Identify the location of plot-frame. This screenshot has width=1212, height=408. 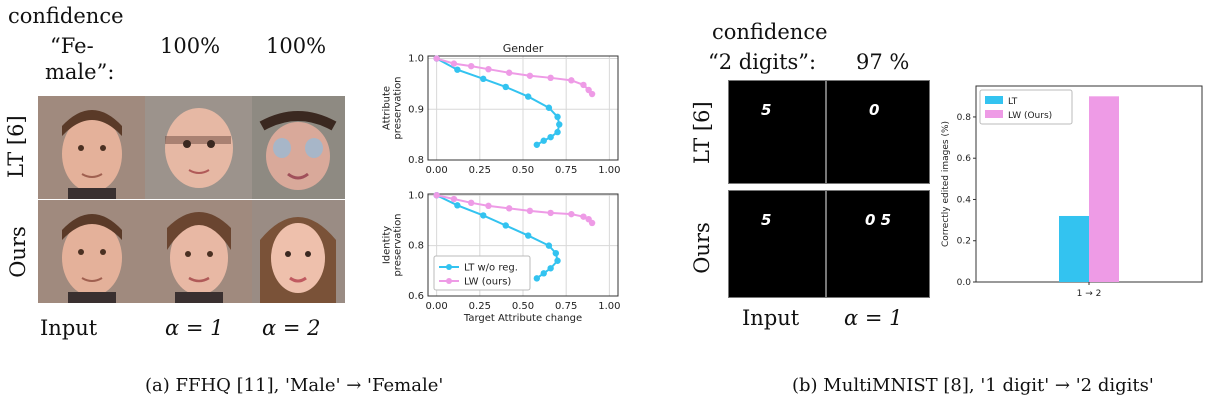
(523, 245).